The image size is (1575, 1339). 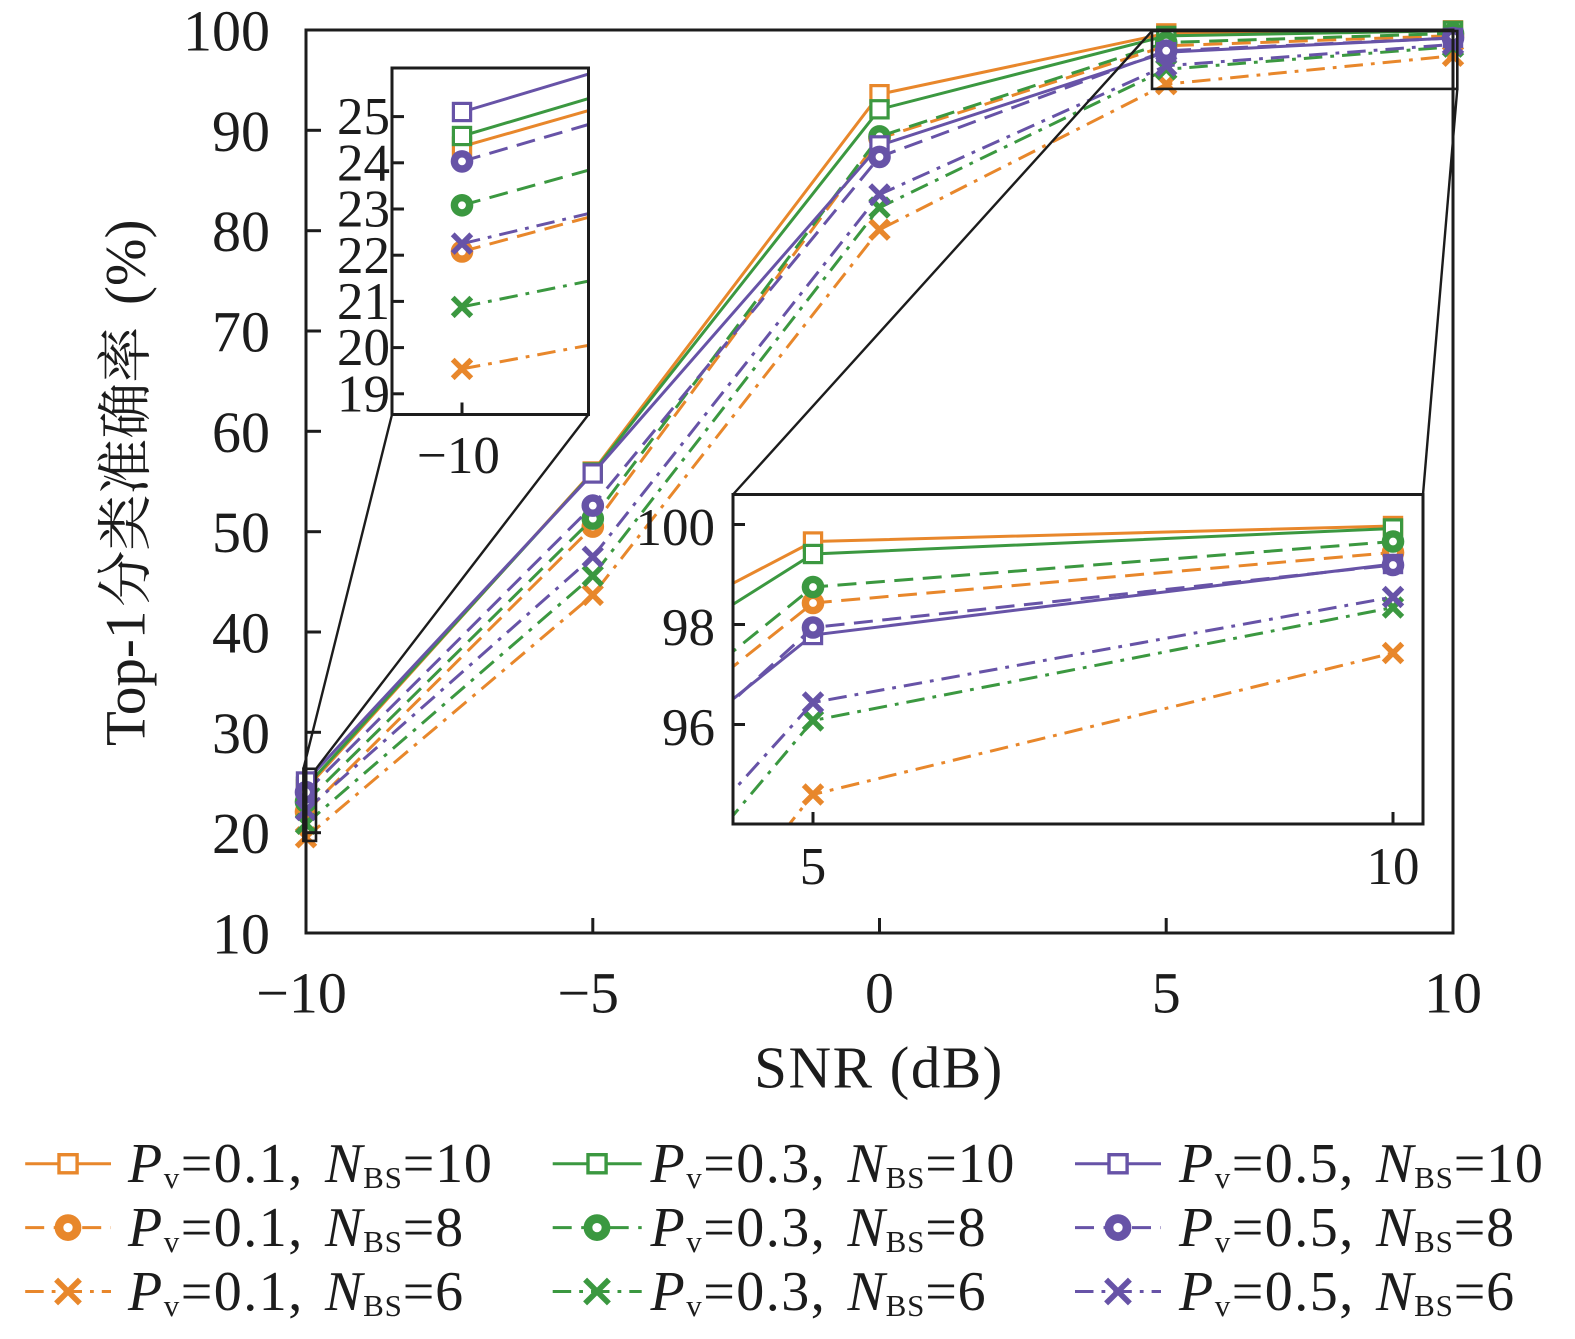 I want to click on svg-text: SNR (dB), so click(x=879, y=1068).